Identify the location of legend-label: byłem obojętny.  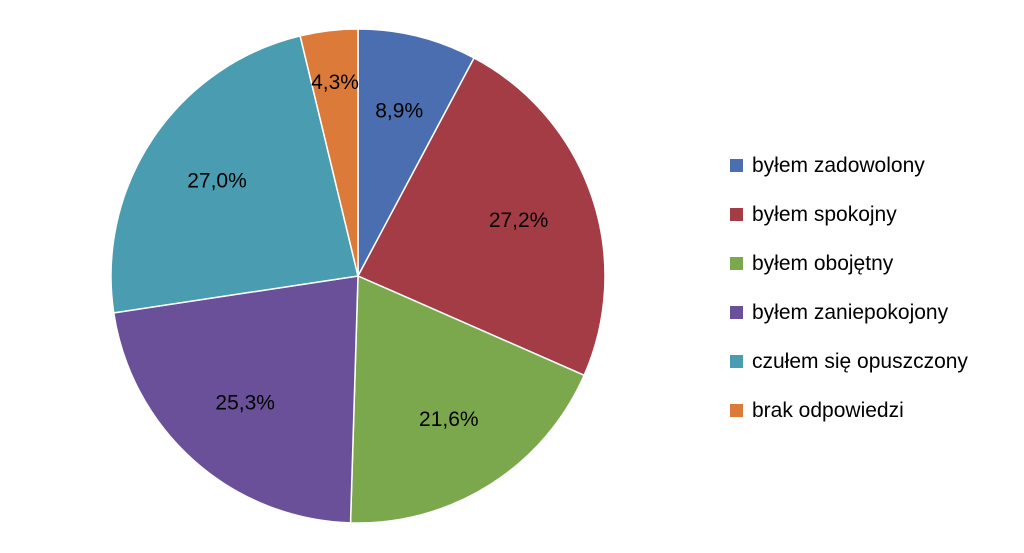
(823, 263).